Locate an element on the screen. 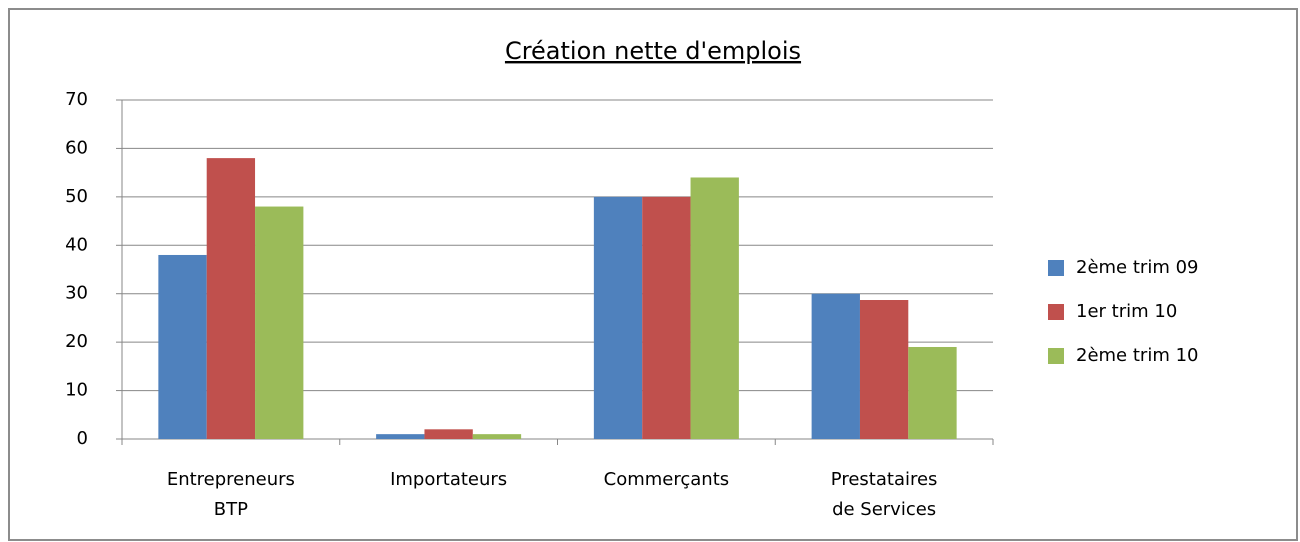 The height and width of the screenshot is (542, 1300). legend-label: 2ème trim 10 is located at coordinates (1137, 355).